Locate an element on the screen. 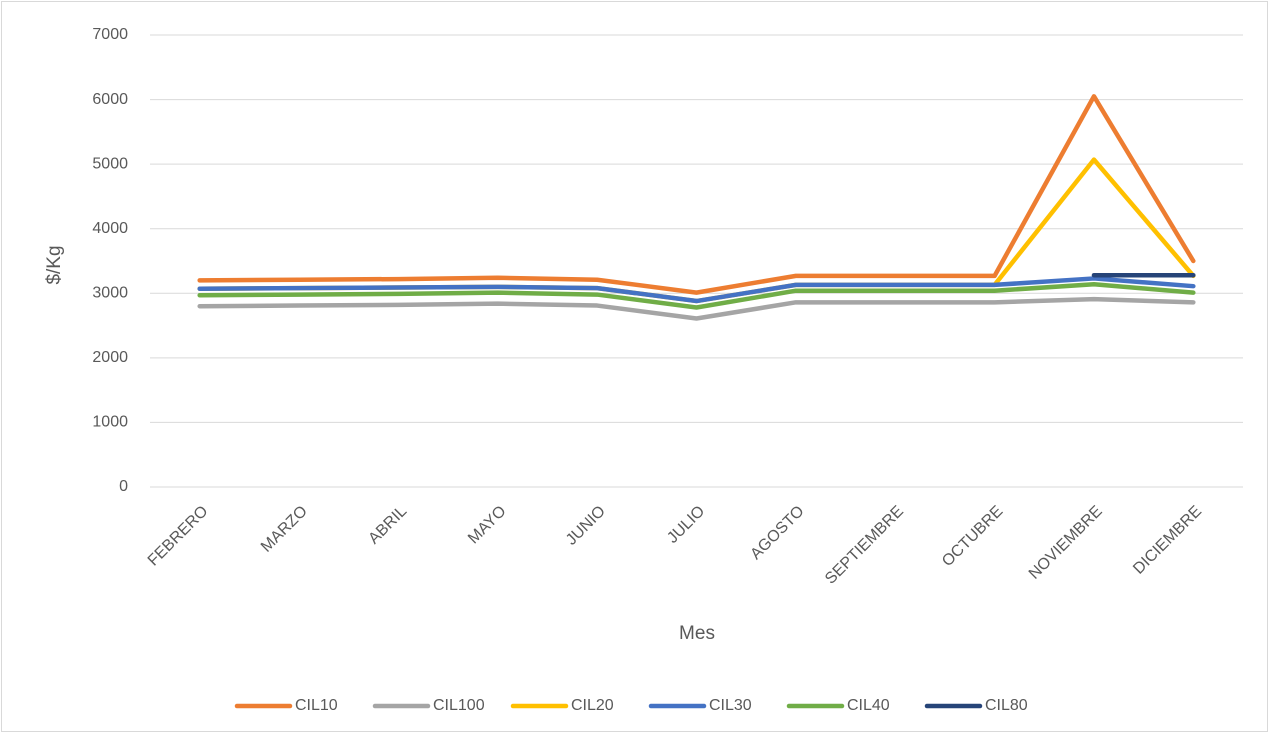 The height and width of the screenshot is (740, 1280). y-tick-label: 1000 is located at coordinates (110, 422).